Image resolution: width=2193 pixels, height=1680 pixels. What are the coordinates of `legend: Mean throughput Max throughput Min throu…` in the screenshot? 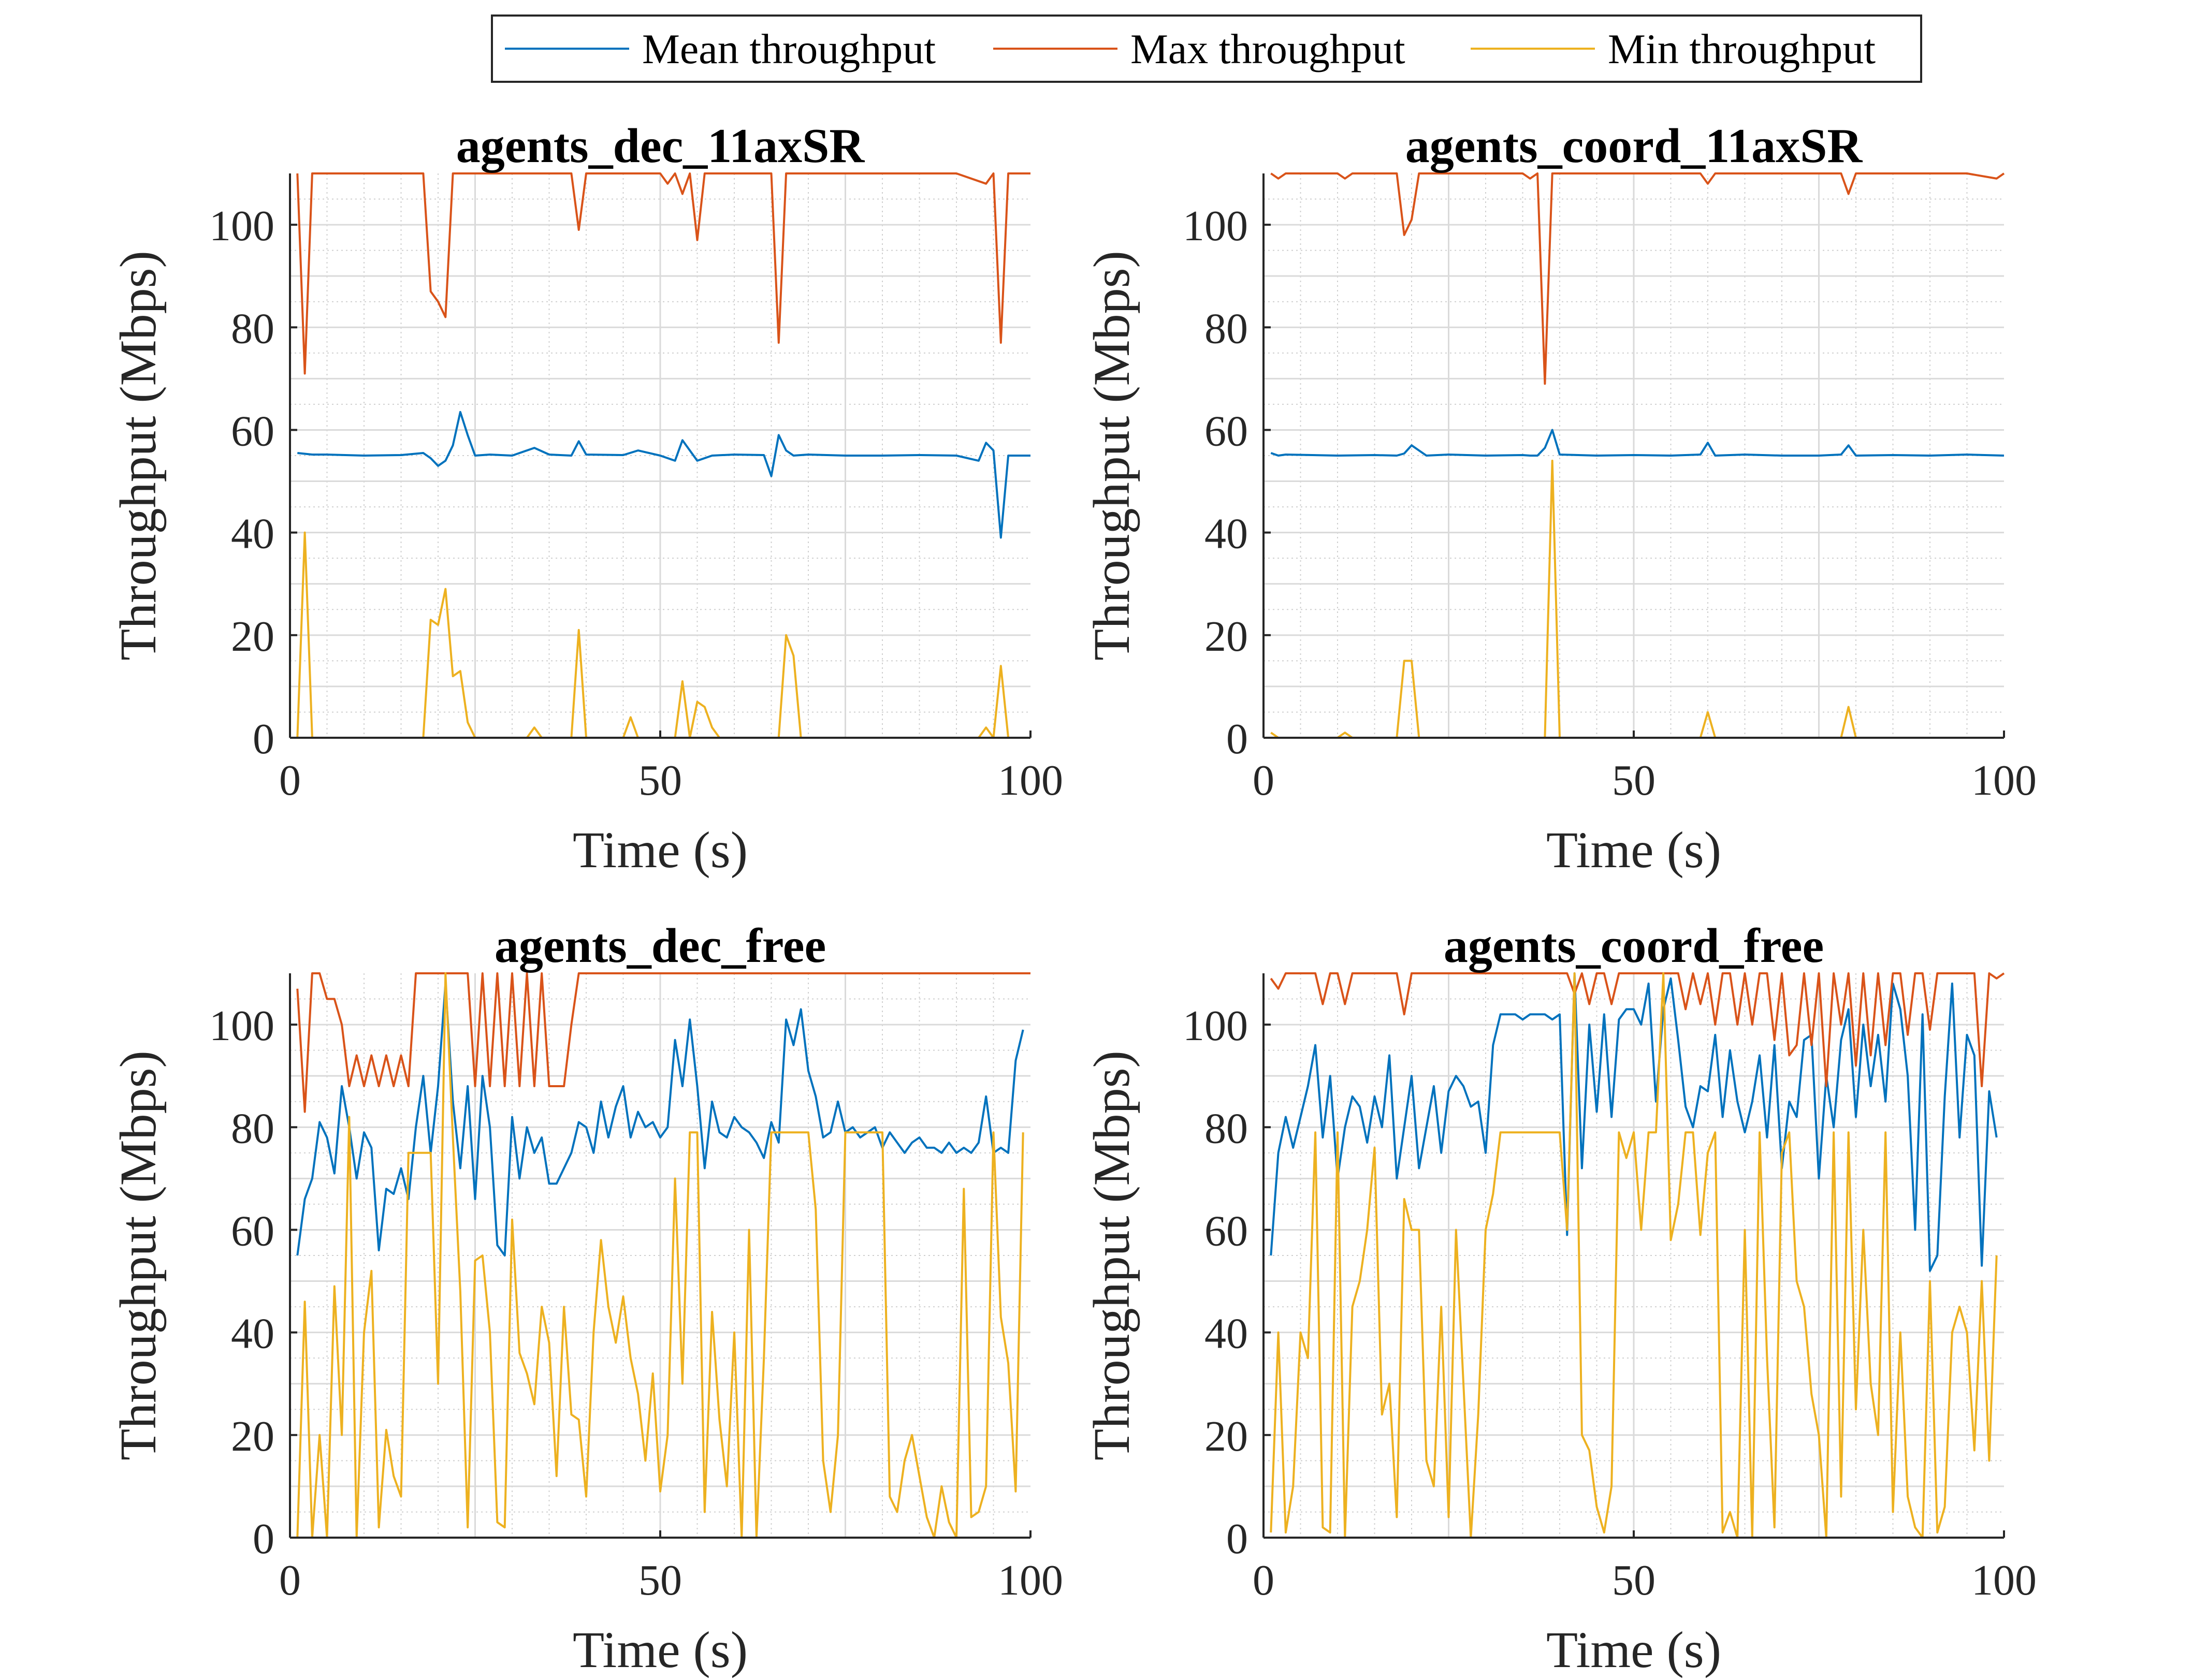 It's located at (1206, 48).